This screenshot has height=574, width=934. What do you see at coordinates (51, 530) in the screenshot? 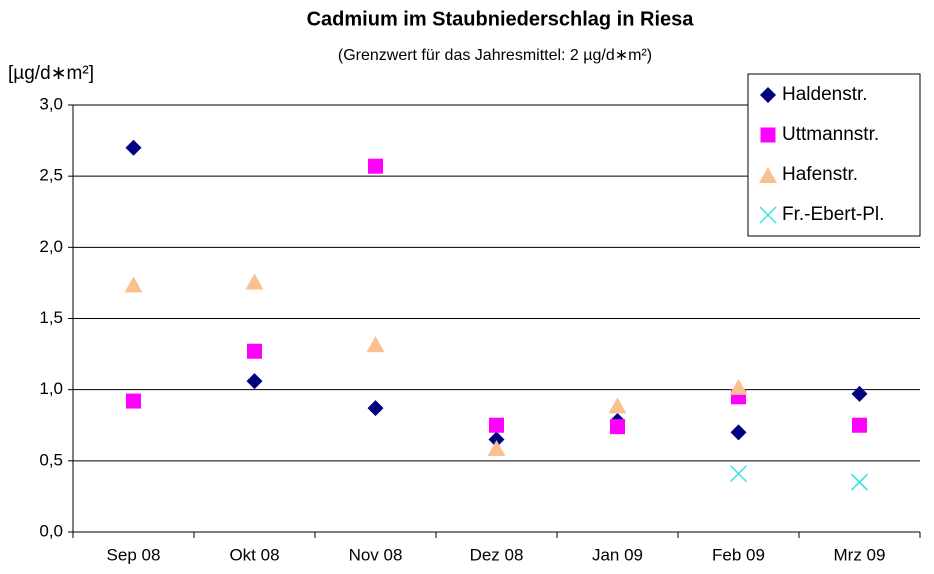
I see `y-tick-label: 0,0` at bounding box center [51, 530].